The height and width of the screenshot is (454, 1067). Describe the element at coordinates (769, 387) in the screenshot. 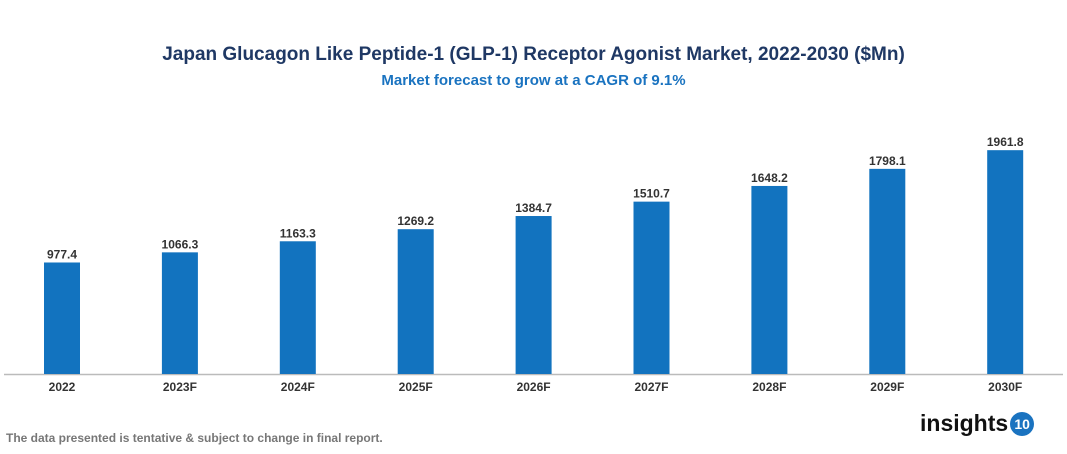

I see `x-tick-label: 2028F` at that location.